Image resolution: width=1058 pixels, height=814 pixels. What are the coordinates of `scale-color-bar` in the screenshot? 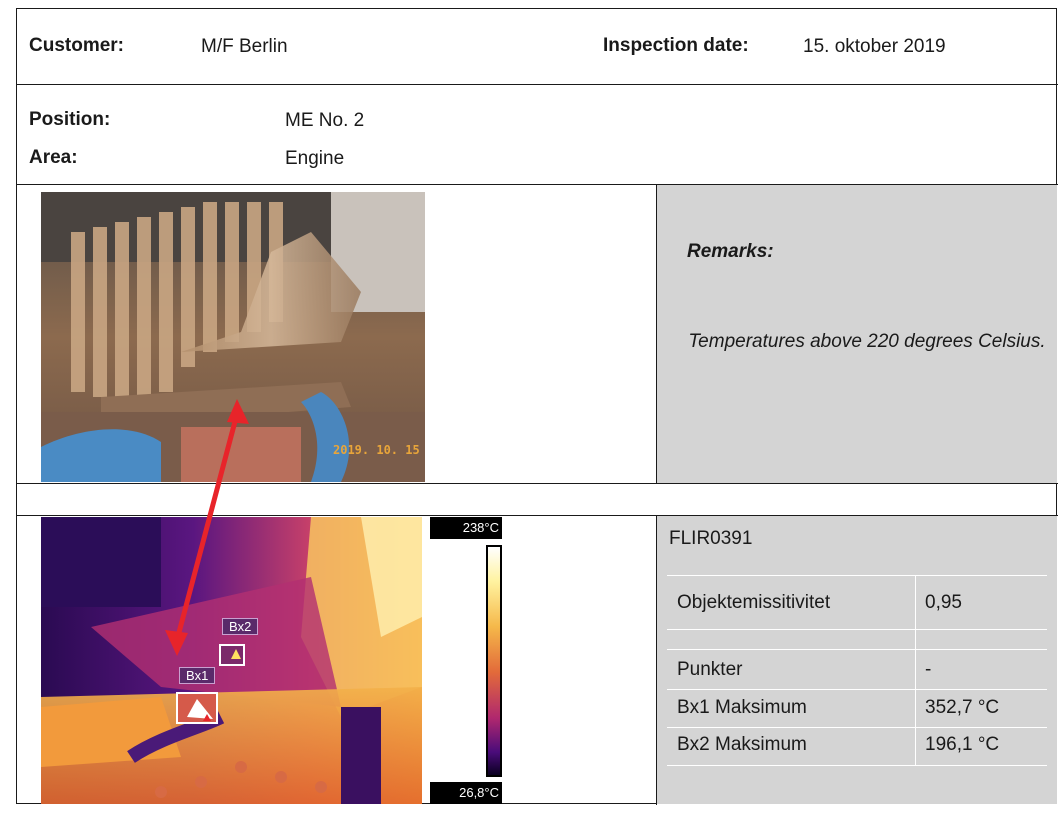 It's located at (494, 661).